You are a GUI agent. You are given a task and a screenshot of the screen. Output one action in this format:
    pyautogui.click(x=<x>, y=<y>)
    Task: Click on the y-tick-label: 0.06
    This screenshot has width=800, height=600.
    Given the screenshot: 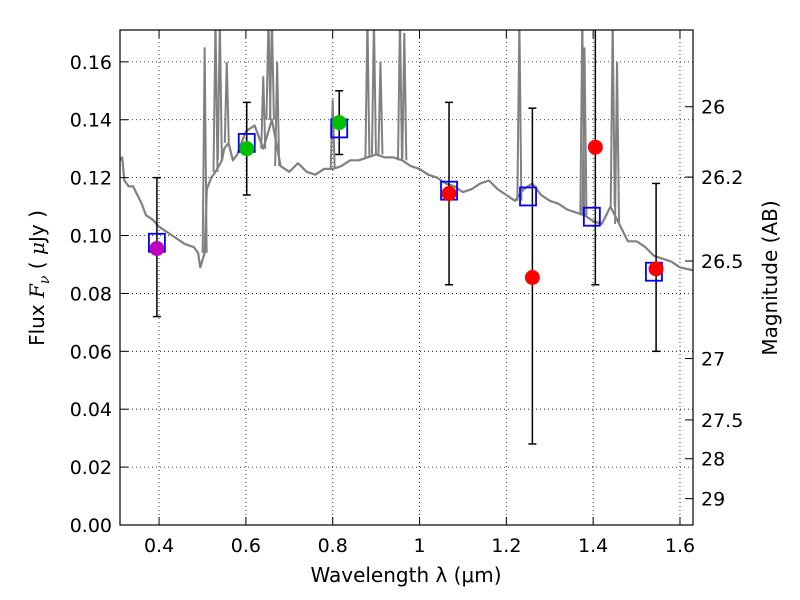 What is the action you would take?
    pyautogui.click(x=91, y=352)
    